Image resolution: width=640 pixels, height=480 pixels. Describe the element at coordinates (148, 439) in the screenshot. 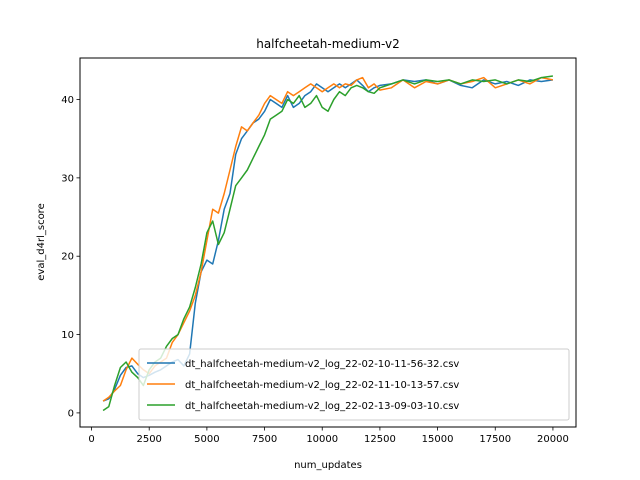

I see `x-tick-label: 2500` at that location.